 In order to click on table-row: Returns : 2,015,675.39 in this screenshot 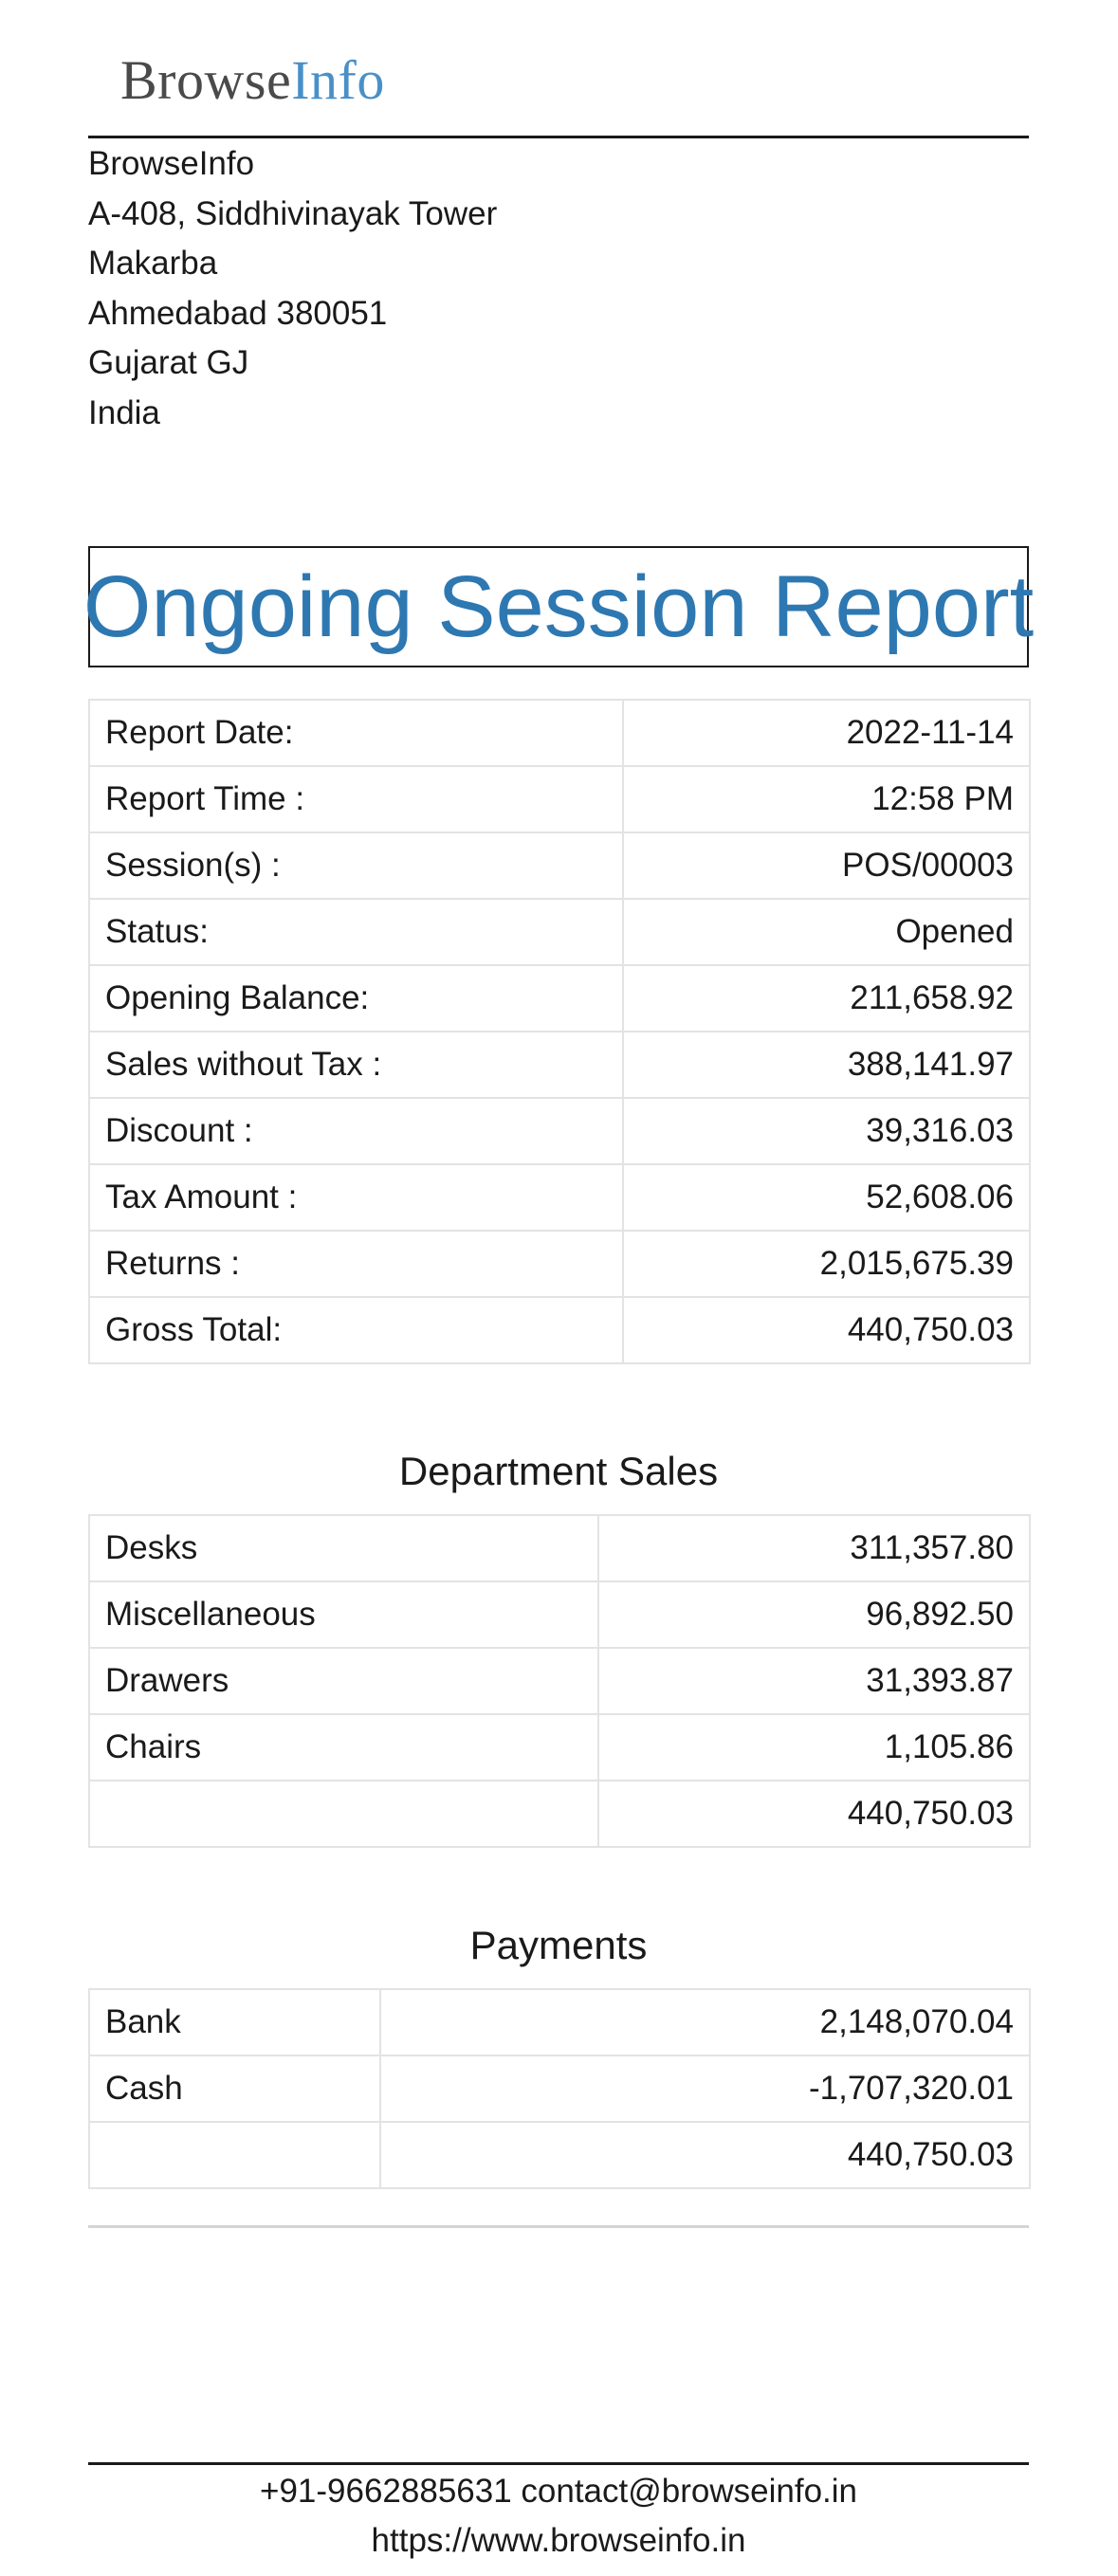, I will do `click(560, 1264)`.